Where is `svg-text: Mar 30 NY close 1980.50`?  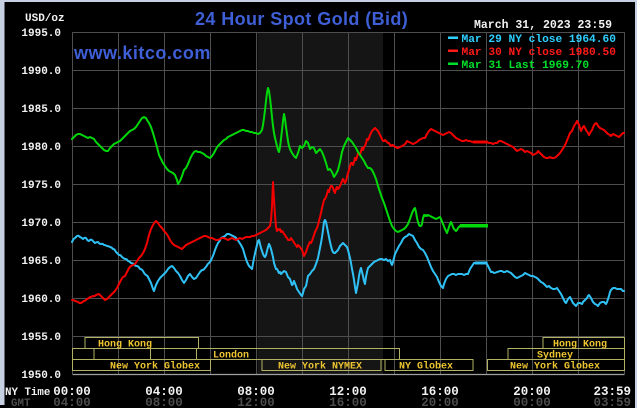 svg-text: Mar 30 NY close 1980.50 is located at coordinates (539, 53).